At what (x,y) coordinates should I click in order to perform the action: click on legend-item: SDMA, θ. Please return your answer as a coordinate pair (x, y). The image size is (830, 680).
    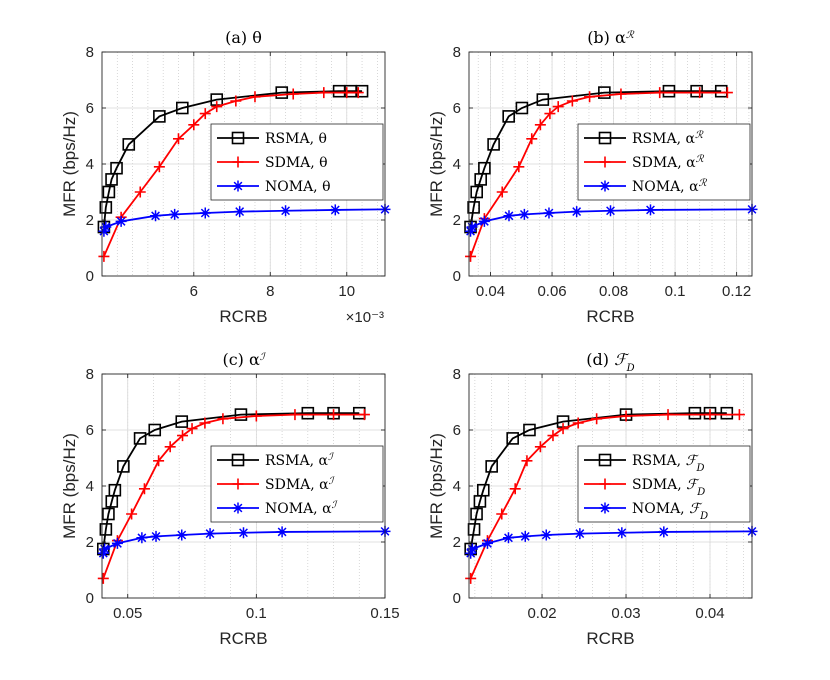
    Looking at the image, I should click on (272, 163).